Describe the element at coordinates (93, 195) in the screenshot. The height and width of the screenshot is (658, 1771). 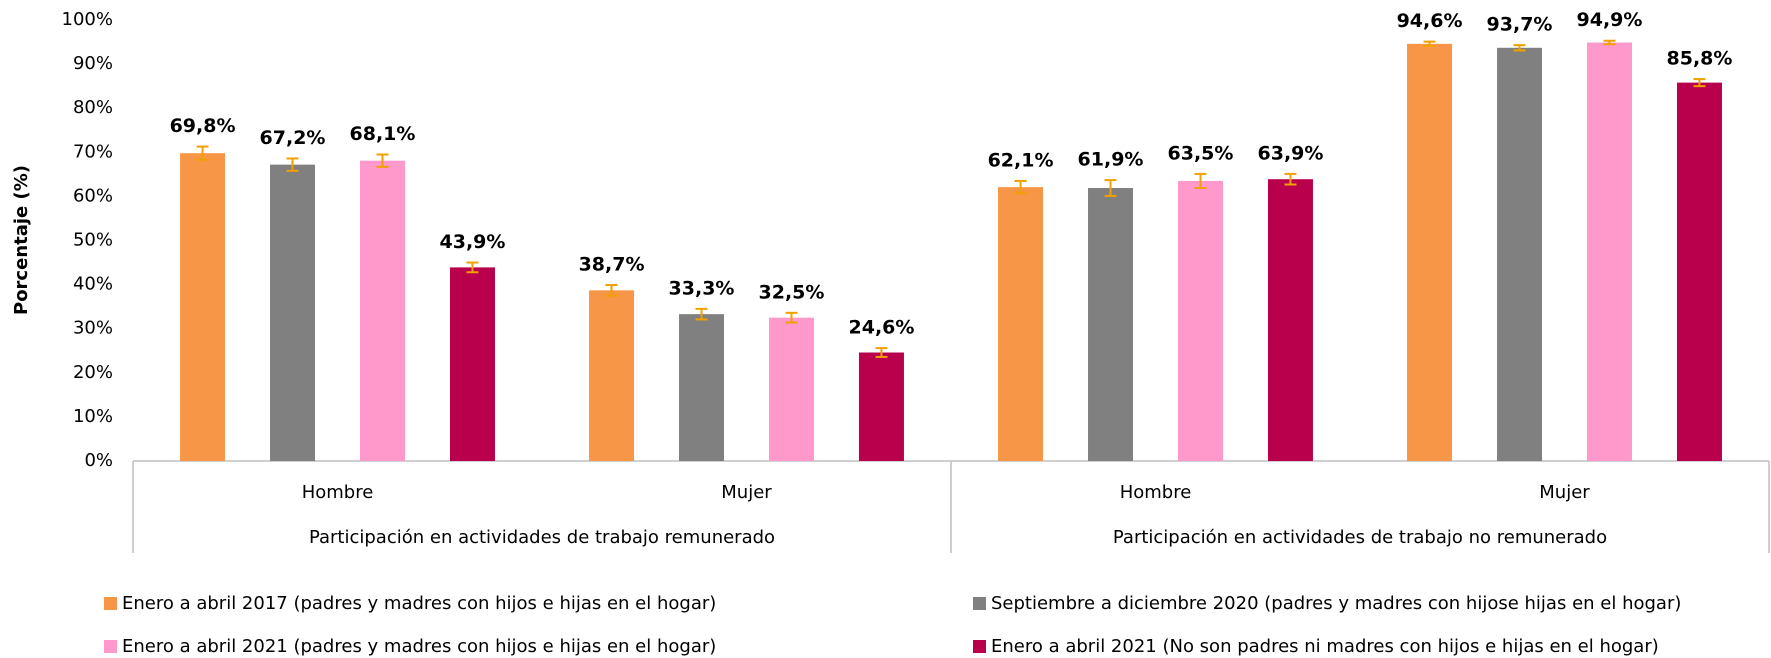
I see `y-tick-label: 60%` at that location.